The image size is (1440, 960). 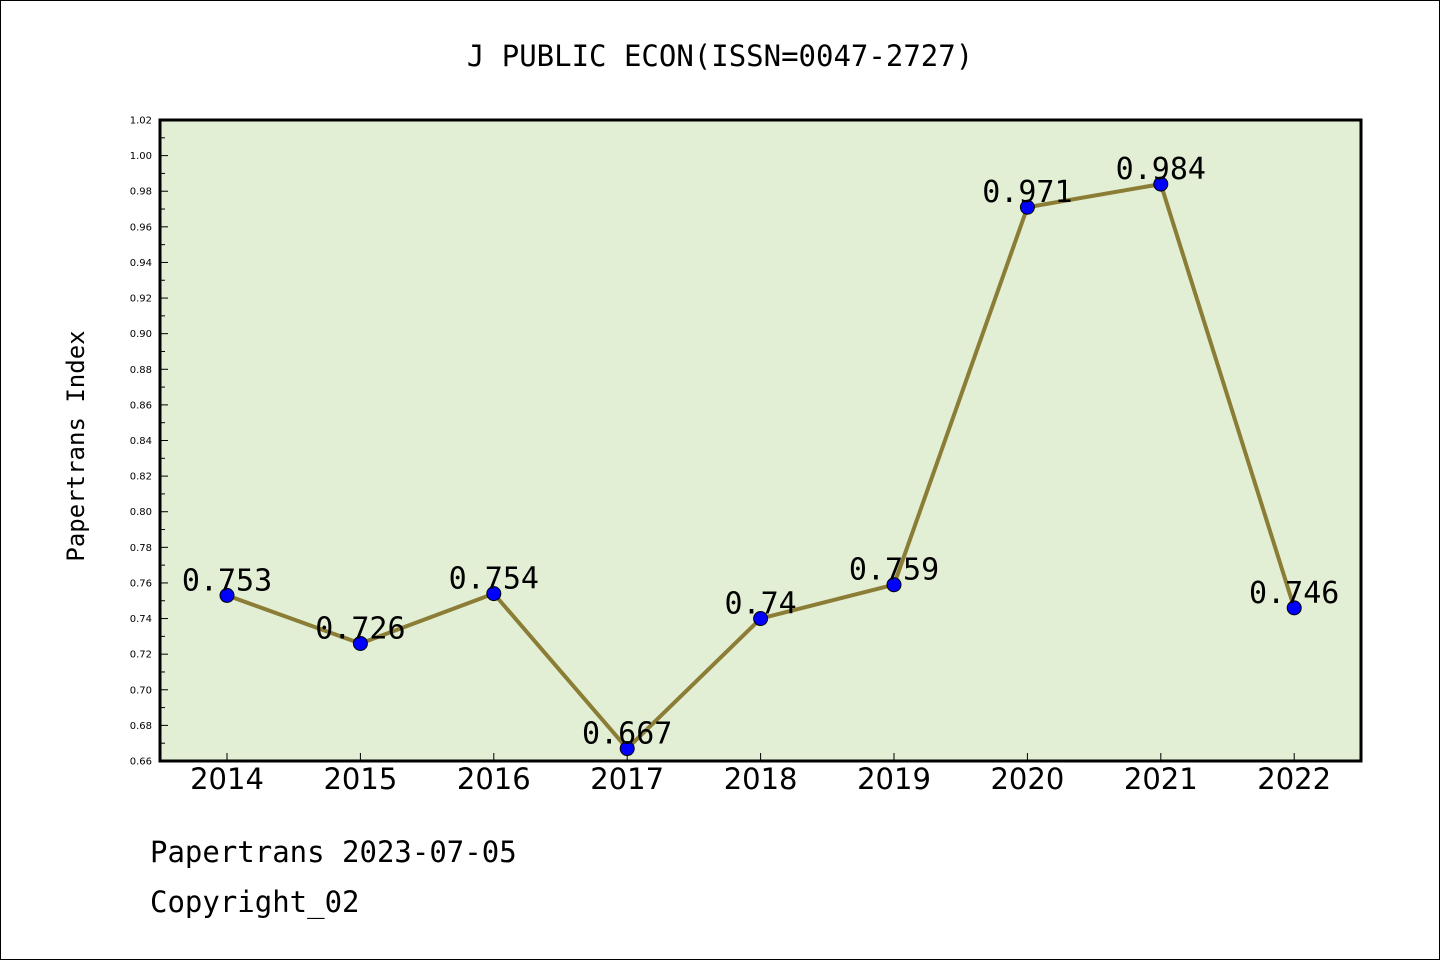 I want to click on x-tick-label: 2019, so click(x=894, y=779).